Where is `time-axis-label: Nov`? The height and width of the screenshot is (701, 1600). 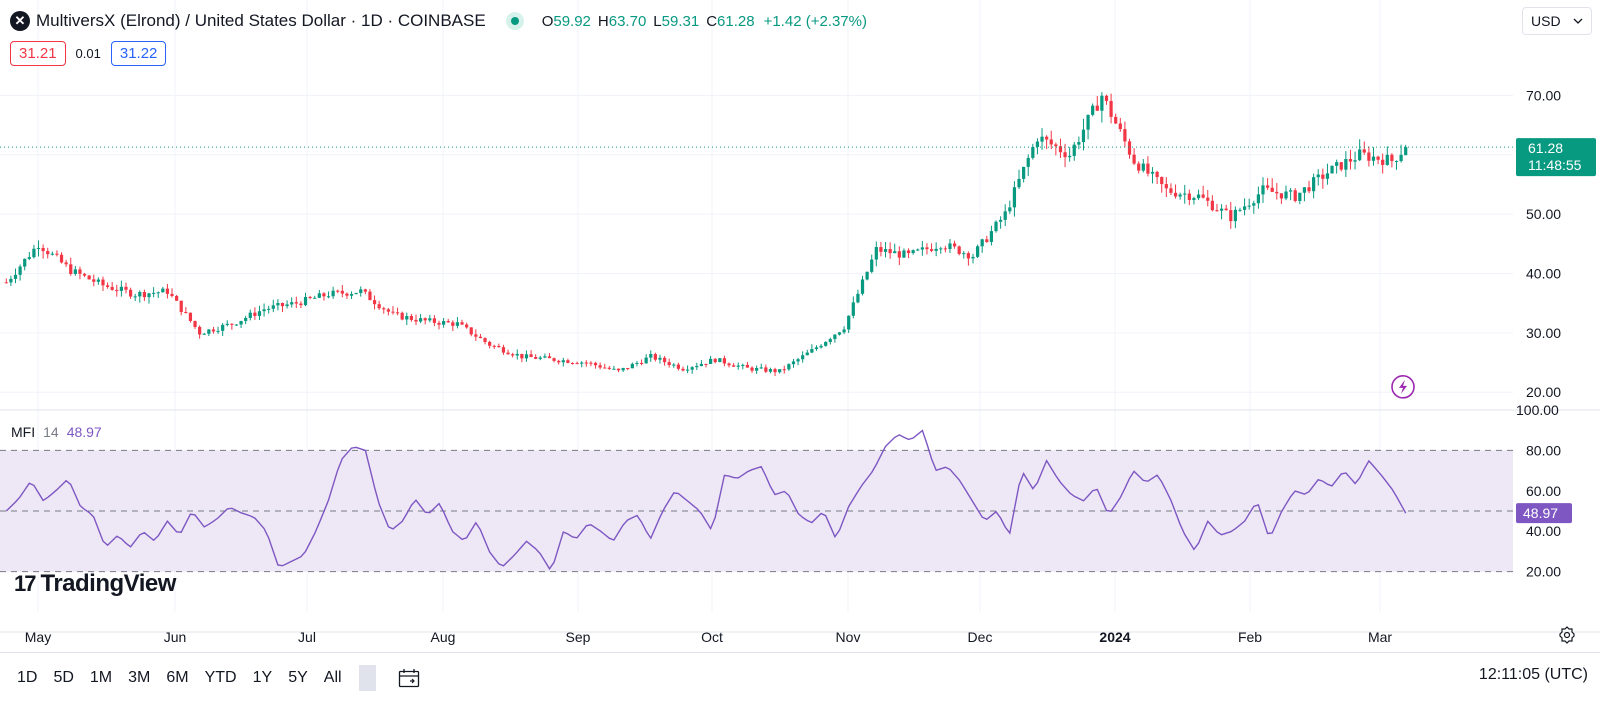
time-axis-label: Nov is located at coordinates (848, 637).